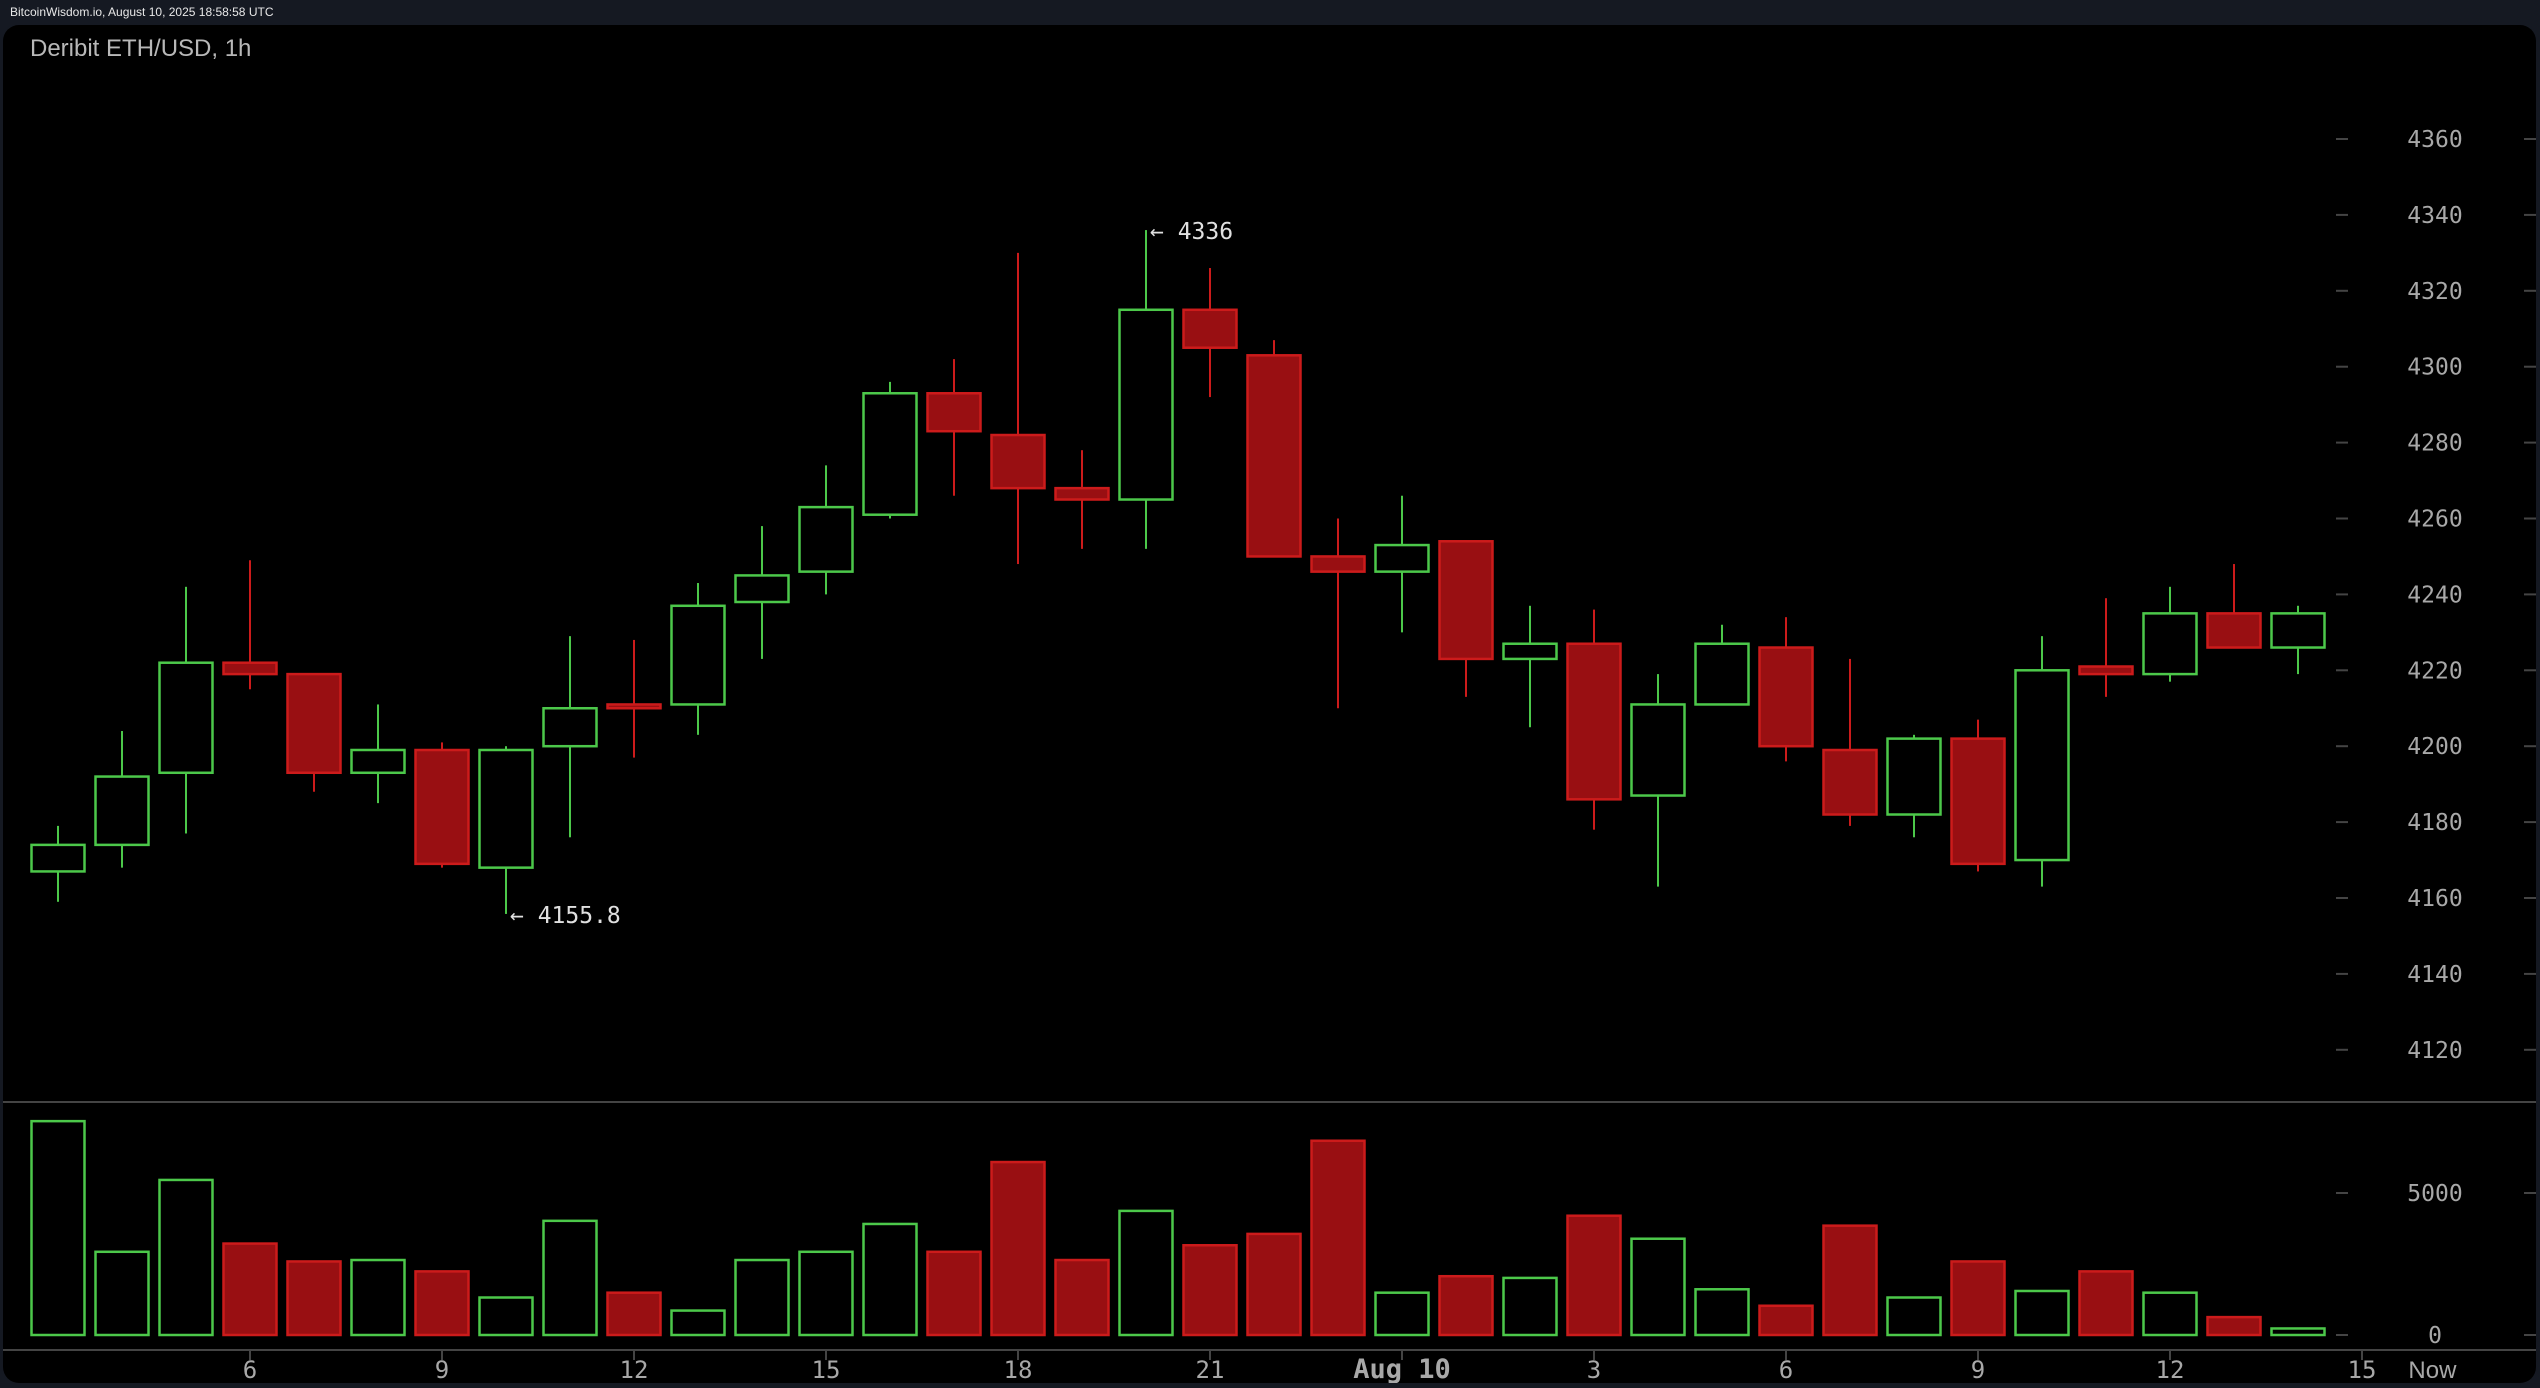  What do you see at coordinates (2434, 823) in the screenshot?
I see `y-tick-label: 4180` at bounding box center [2434, 823].